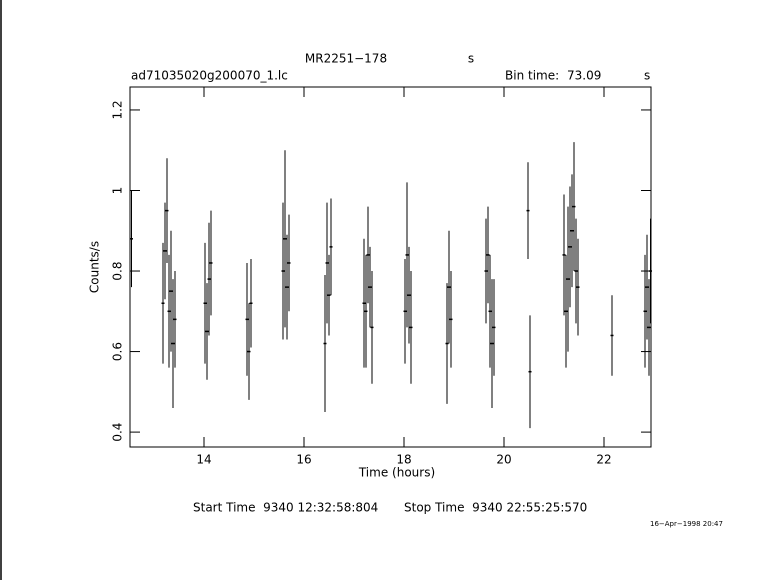 The image size is (781, 580). Describe the element at coordinates (603, 460) in the screenshot. I see `x-tick-label: 22` at that location.